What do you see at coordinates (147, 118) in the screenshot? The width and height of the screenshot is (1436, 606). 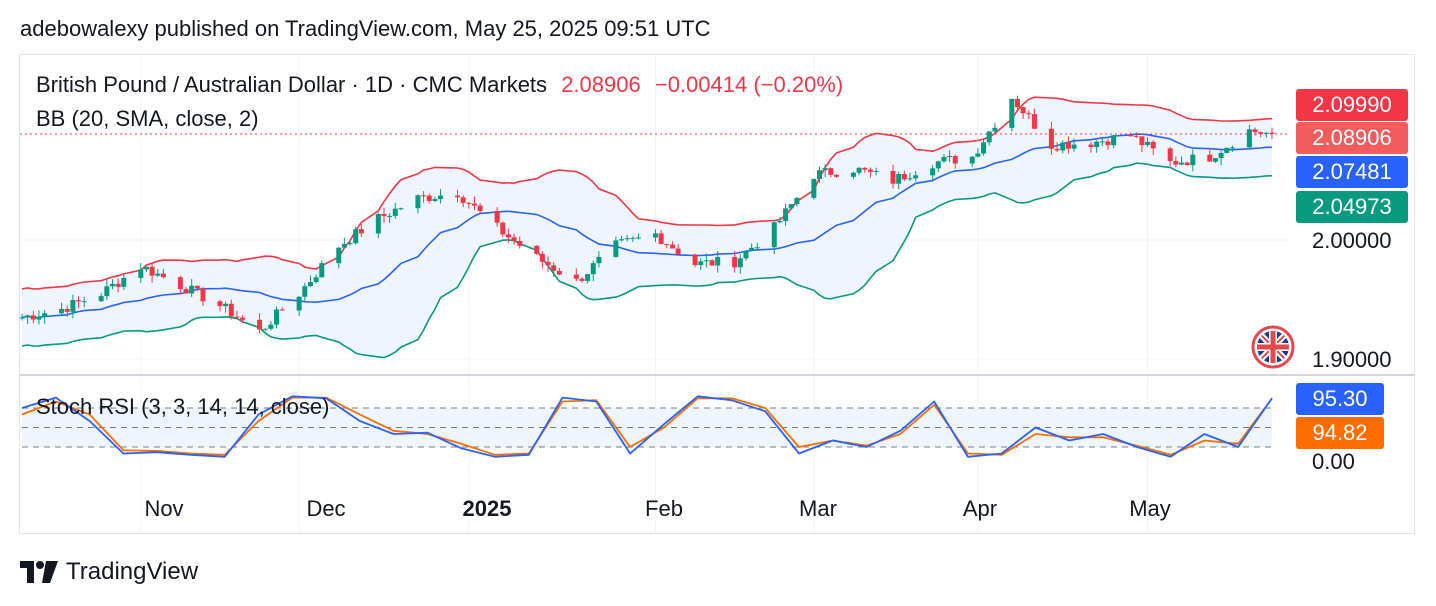 I see `bb-legend: BB (20, SMA, close, 2)` at bounding box center [147, 118].